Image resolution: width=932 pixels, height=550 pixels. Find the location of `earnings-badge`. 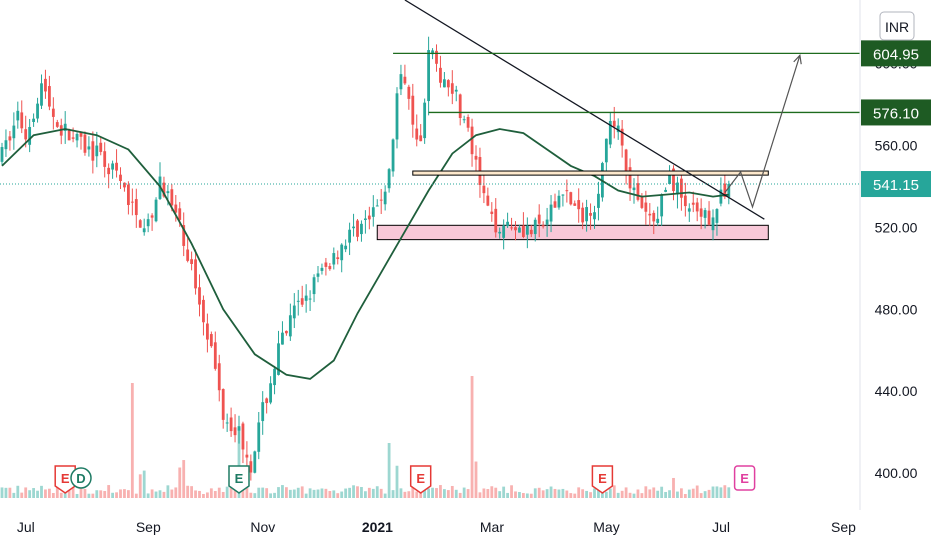

earnings-badge is located at coordinates (420, 479).